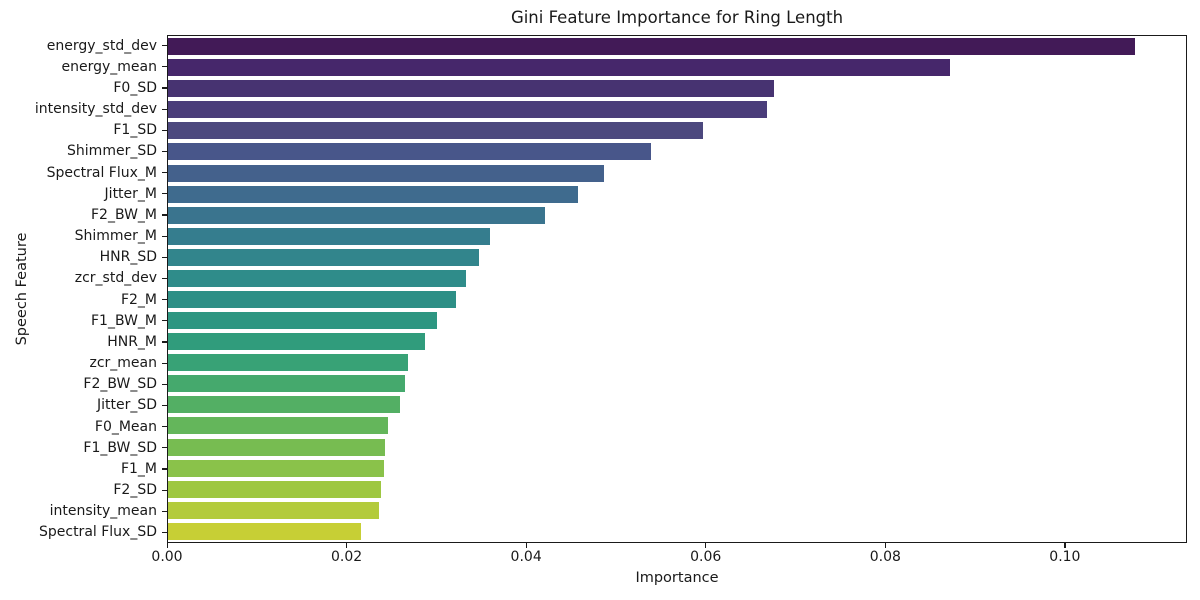  Describe the element at coordinates (386, 173) in the screenshot. I see `bar-Spectral Flux_M` at that location.